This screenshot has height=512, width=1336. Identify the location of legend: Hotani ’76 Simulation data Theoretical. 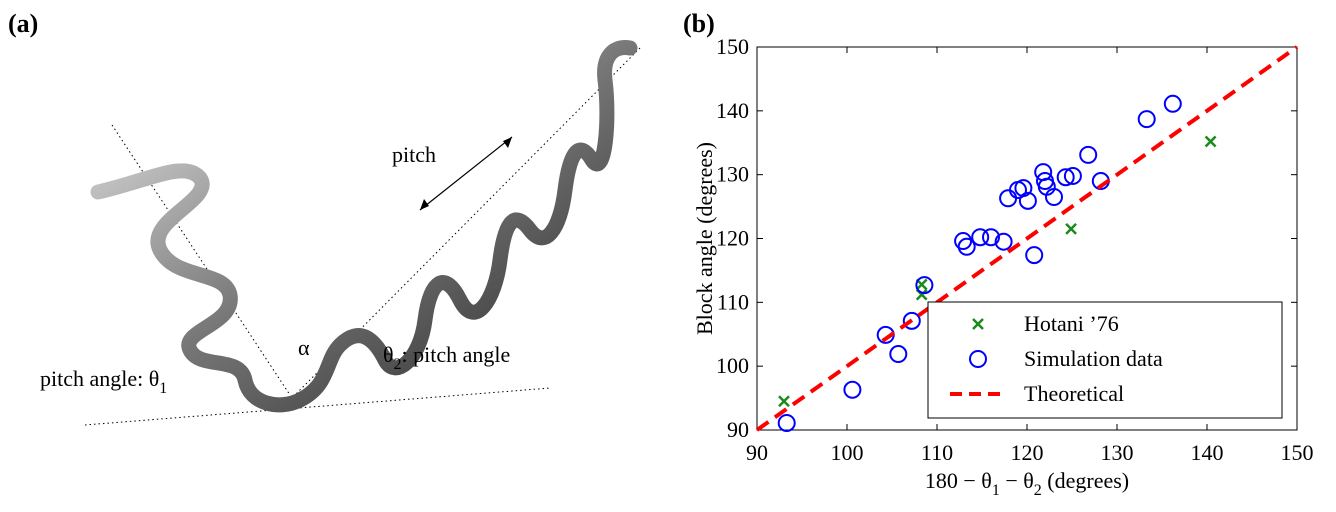
(1105, 360).